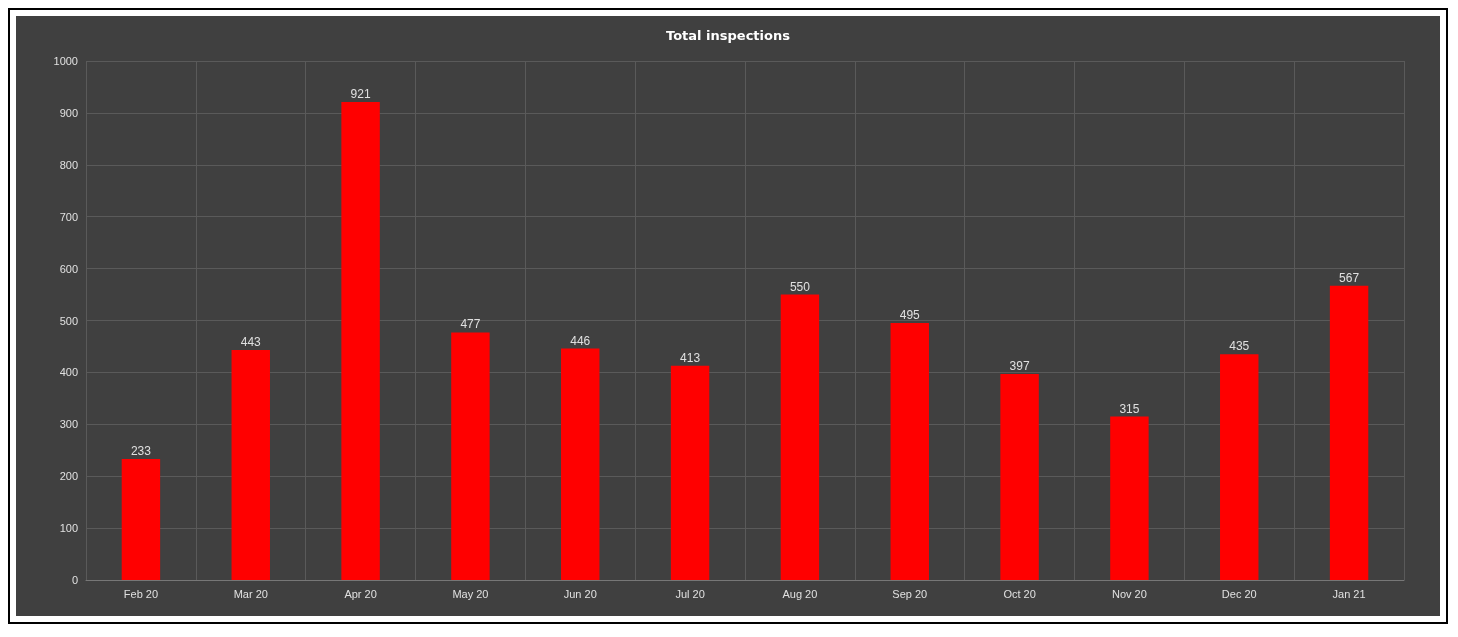  What do you see at coordinates (68, 424) in the screenshot?
I see `y-tick-label: 300` at bounding box center [68, 424].